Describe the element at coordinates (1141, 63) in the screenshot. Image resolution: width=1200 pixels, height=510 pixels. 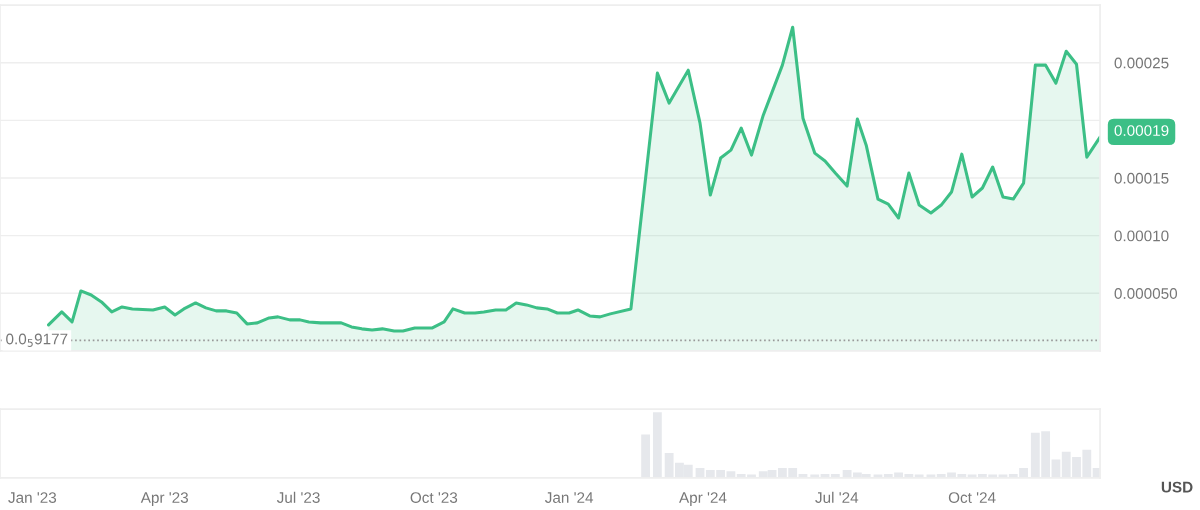
I see `y-tick-label: 0.00025` at that location.